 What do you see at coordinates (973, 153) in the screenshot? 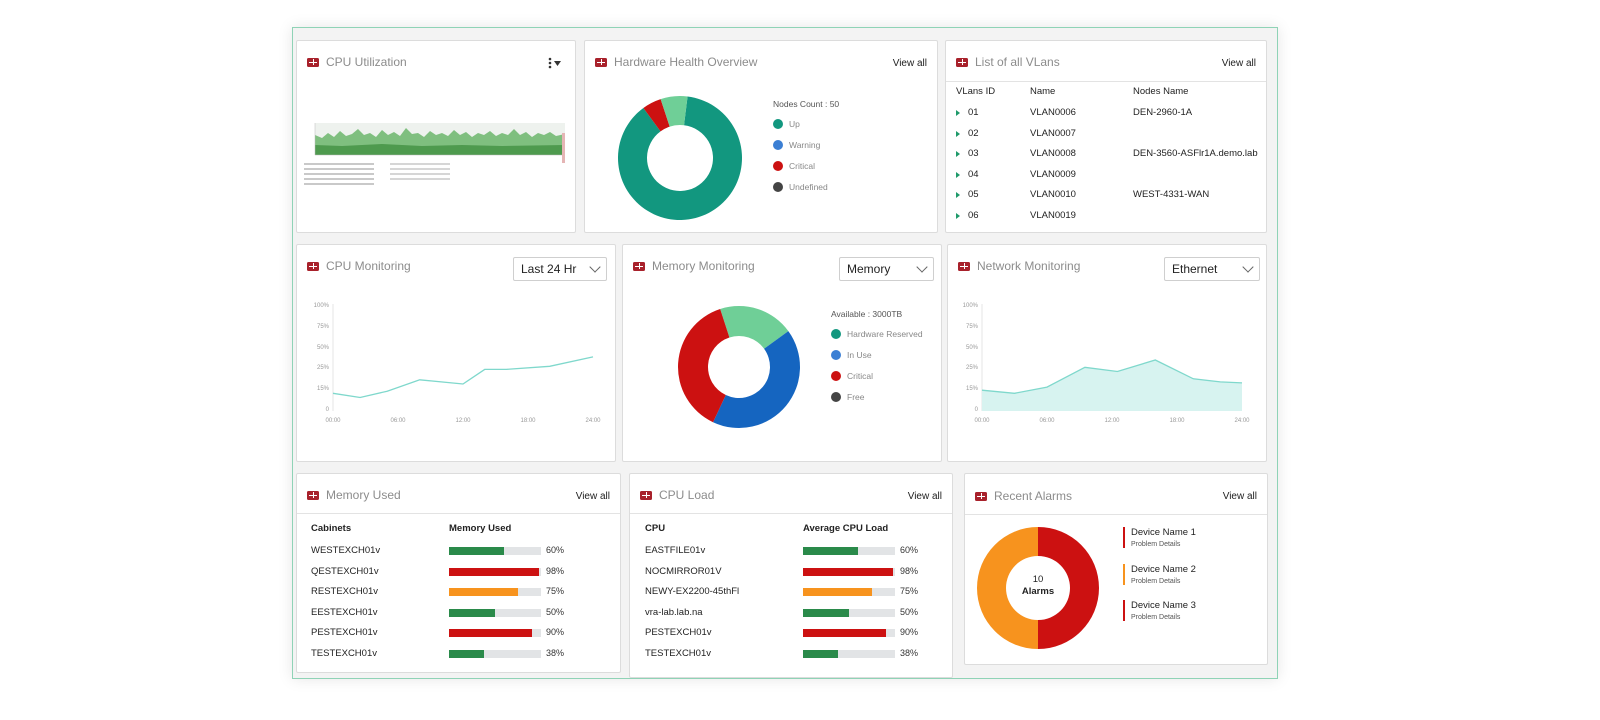
I see `vlan-id: 03` at bounding box center [973, 153].